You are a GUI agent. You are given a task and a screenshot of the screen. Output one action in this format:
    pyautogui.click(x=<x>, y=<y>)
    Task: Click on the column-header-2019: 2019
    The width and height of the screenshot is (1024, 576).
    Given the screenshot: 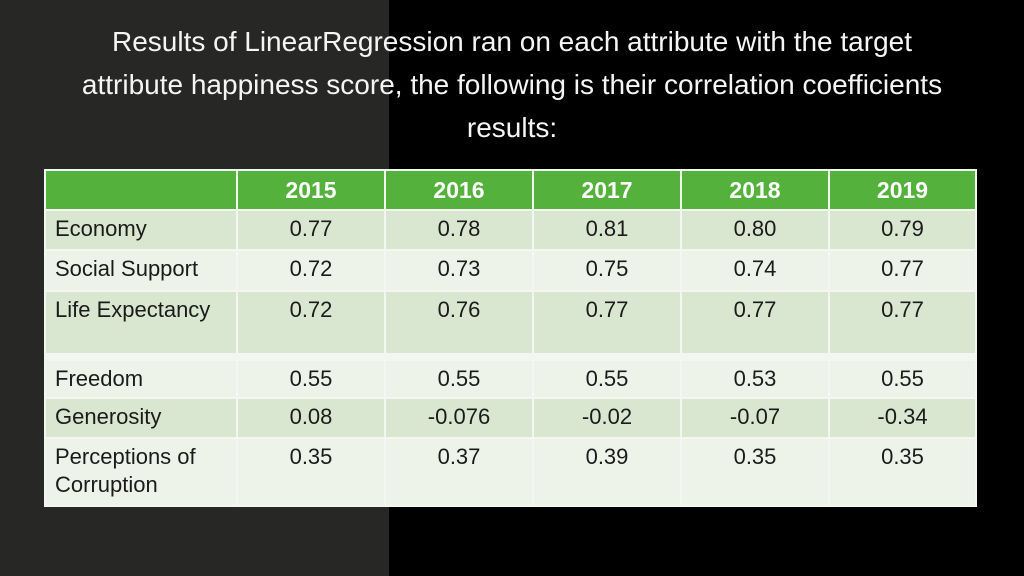 What is the action you would take?
    pyautogui.click(x=902, y=190)
    